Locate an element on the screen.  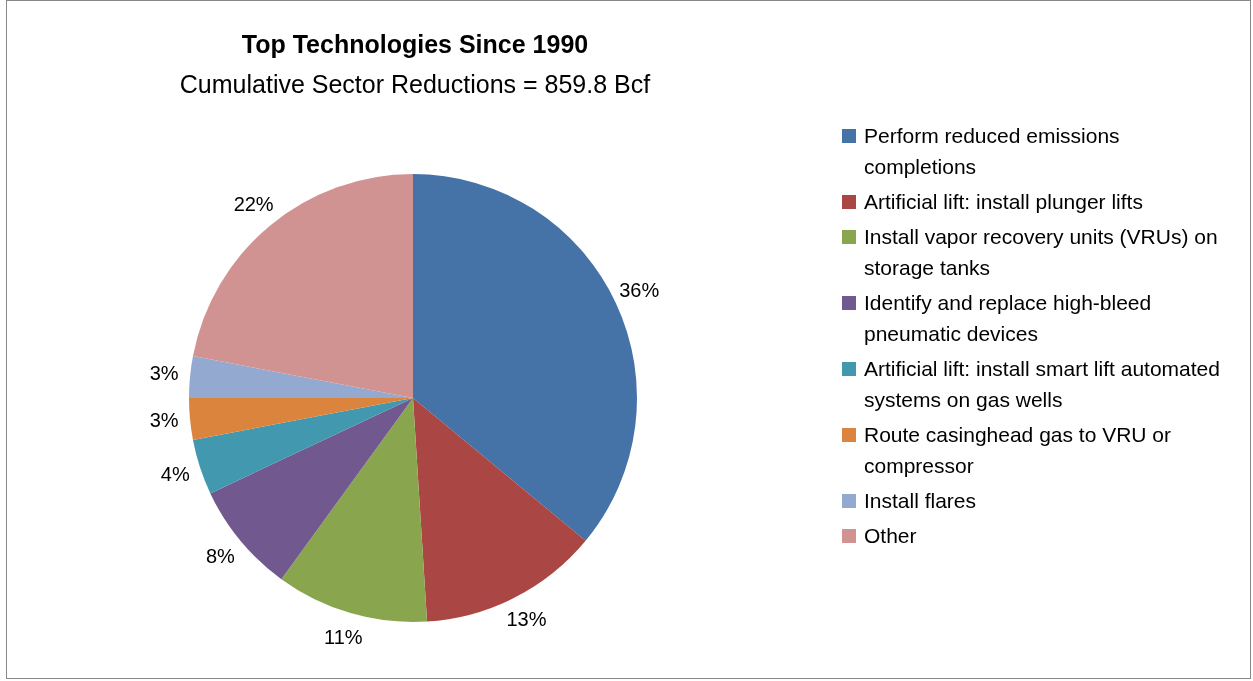
data-label: 4% is located at coordinates (175, 473).